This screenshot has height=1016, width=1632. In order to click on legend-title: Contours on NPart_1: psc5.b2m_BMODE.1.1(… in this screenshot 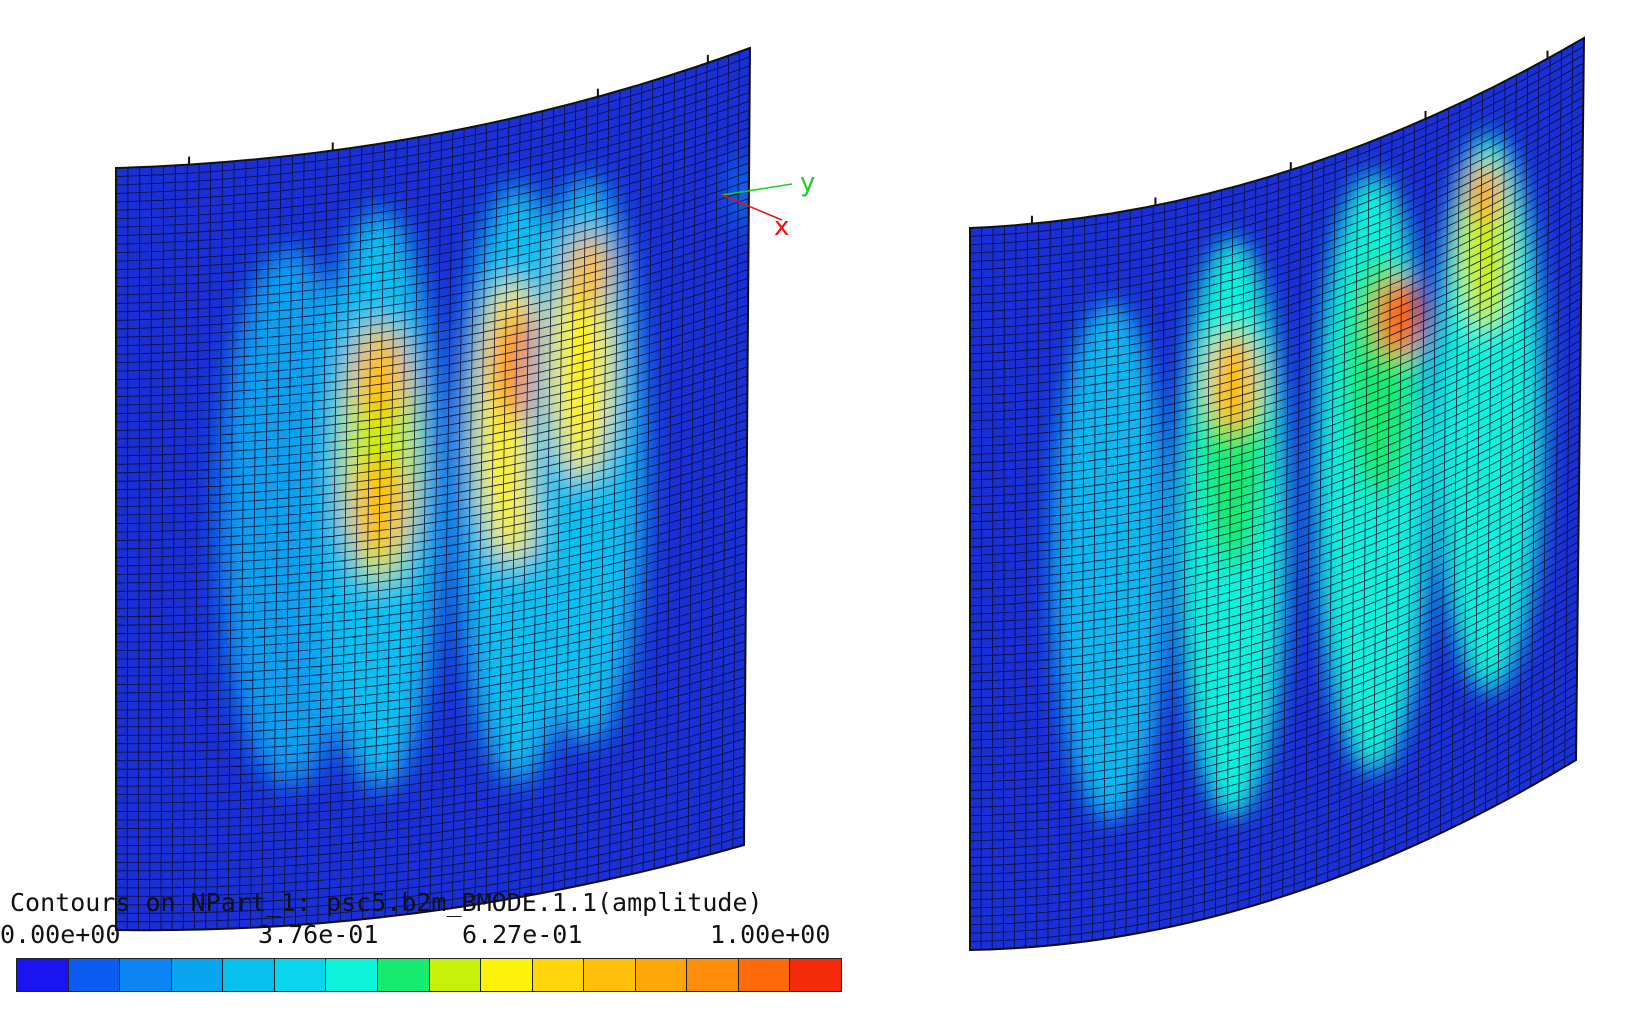, I will do `click(386, 902)`.